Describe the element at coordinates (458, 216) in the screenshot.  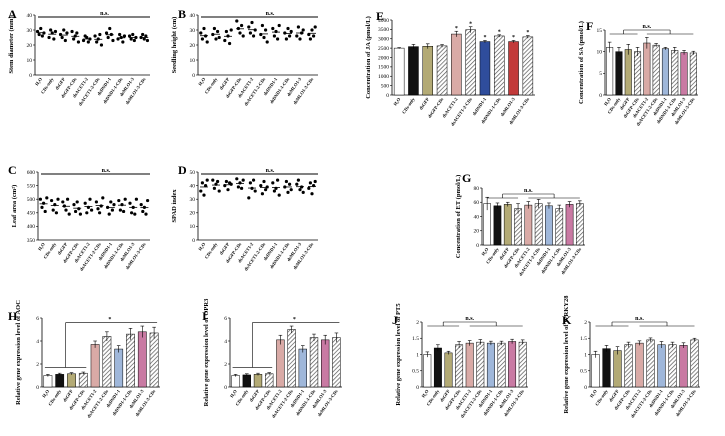
I see `y-axis-title: Concentration of ET (pmol/L)` at that location.